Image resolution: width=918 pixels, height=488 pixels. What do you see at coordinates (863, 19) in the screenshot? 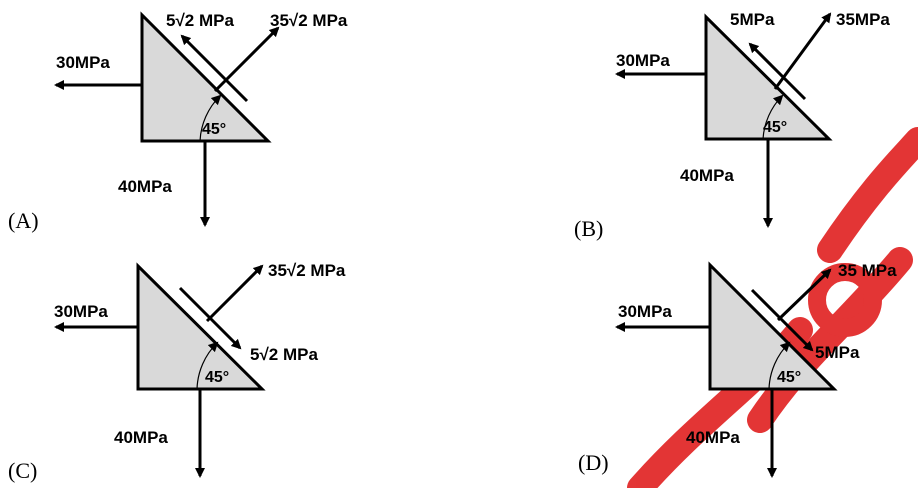
I see `normal-stress-label: 35MPa` at bounding box center [863, 19].